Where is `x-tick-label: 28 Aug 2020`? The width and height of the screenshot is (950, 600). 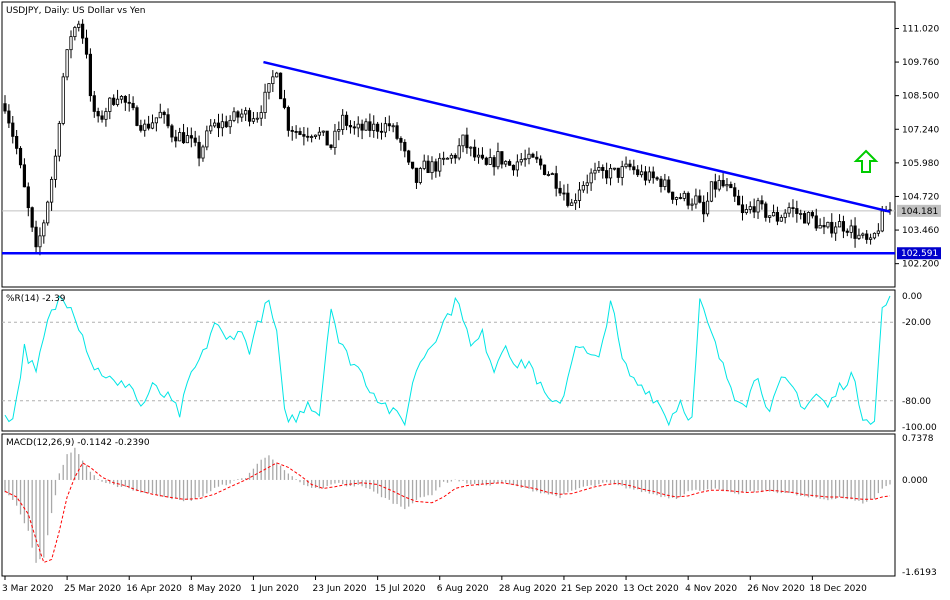 x-tick-label: 28 Aug 2020 is located at coordinates (528, 589).